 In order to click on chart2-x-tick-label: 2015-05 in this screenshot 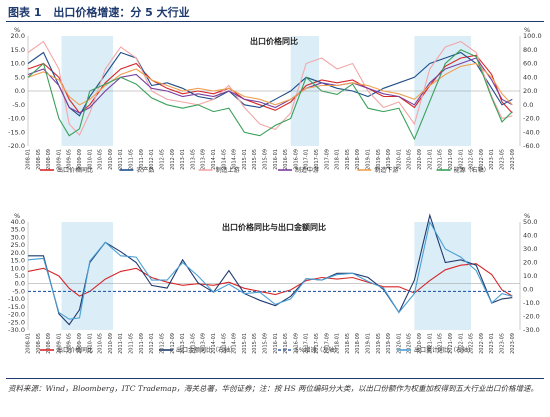, I will do `click(255, 343)`.